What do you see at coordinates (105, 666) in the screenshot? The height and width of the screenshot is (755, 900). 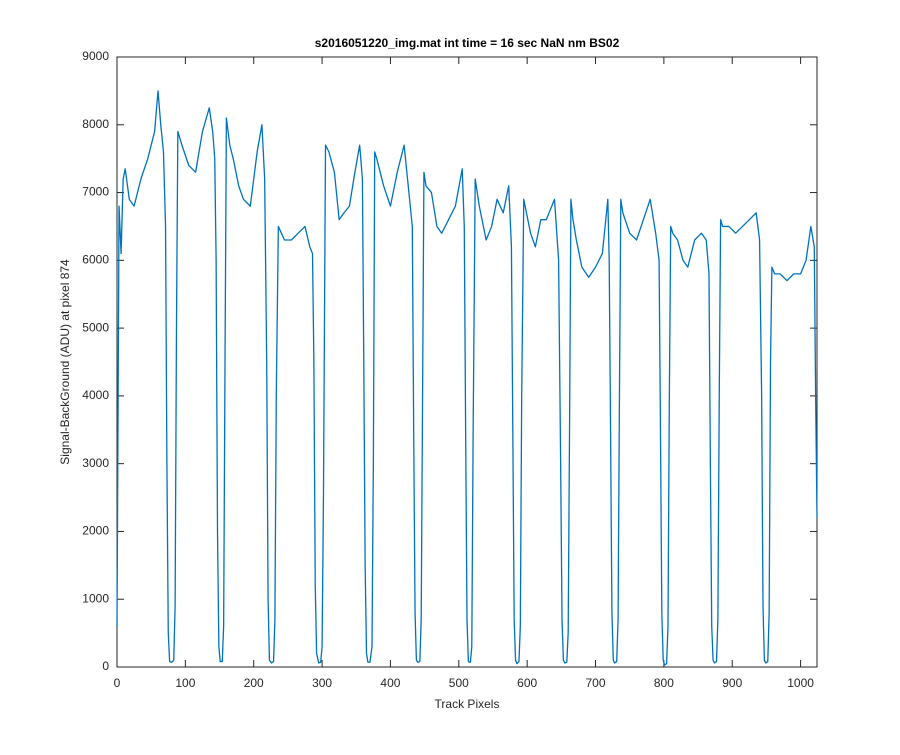 I see `y-tick-label: 0` at bounding box center [105, 666].